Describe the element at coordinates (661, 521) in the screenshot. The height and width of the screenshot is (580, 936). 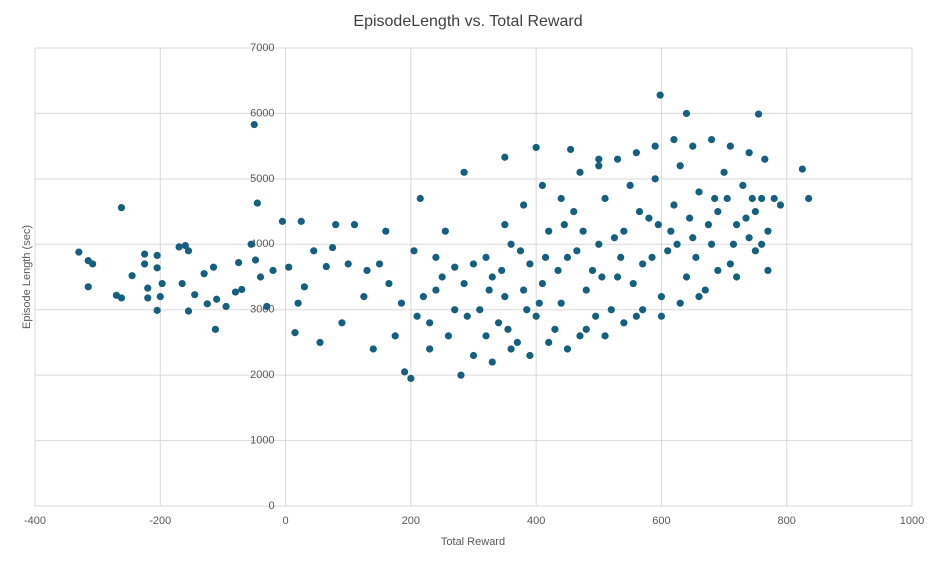
I see `x-tick-label: 600` at that location.